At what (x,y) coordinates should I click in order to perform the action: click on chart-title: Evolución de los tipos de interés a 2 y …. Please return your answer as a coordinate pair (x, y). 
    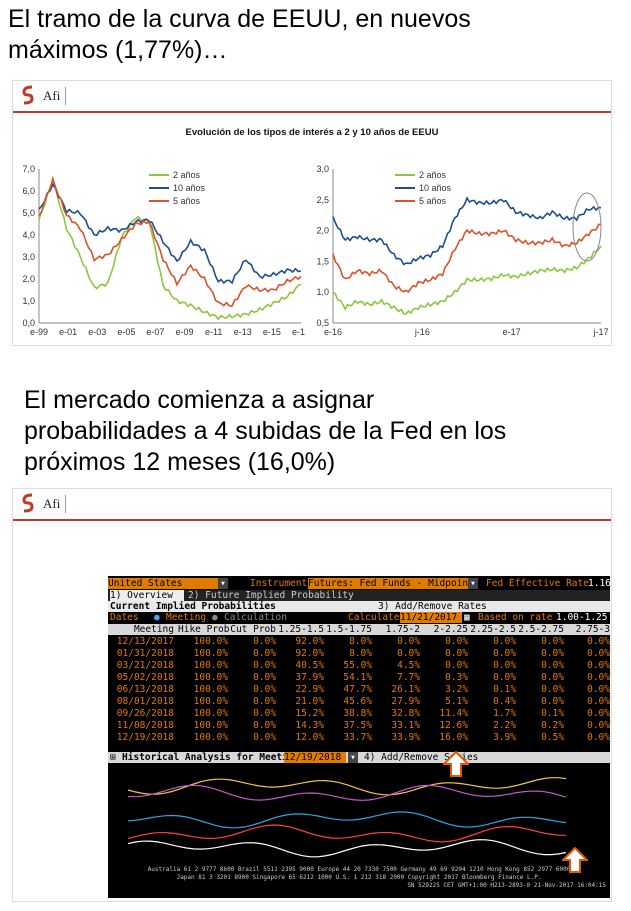
    Looking at the image, I should click on (312, 132).